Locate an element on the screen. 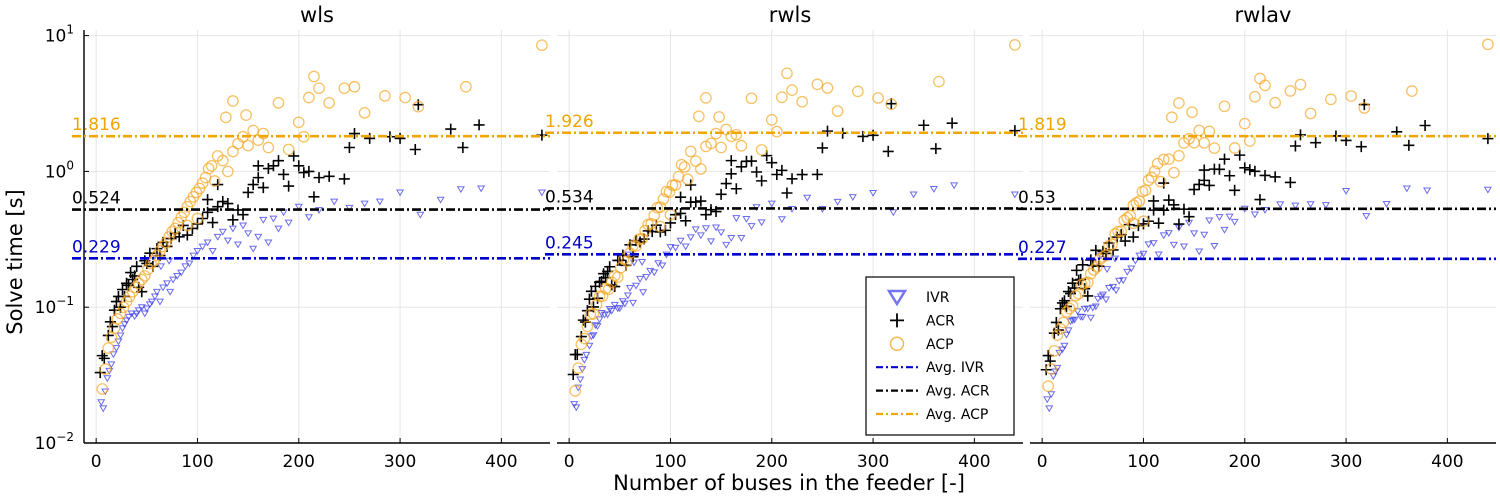 Image resolution: width=1500 pixels, height=500 pixels. avg-label-acp: 1.819 is located at coordinates (1042, 125).